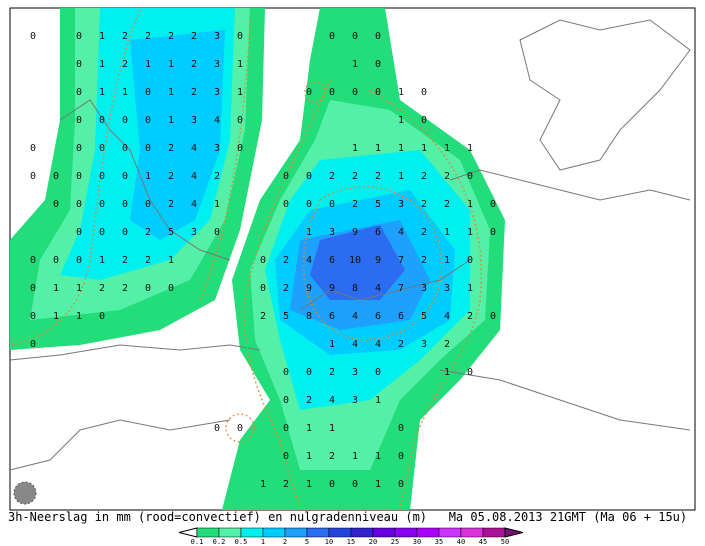 The height and width of the screenshot is (546, 705). Describe the element at coordinates (351, 542) in the screenshot. I see `colorbar-label: 15` at that location.